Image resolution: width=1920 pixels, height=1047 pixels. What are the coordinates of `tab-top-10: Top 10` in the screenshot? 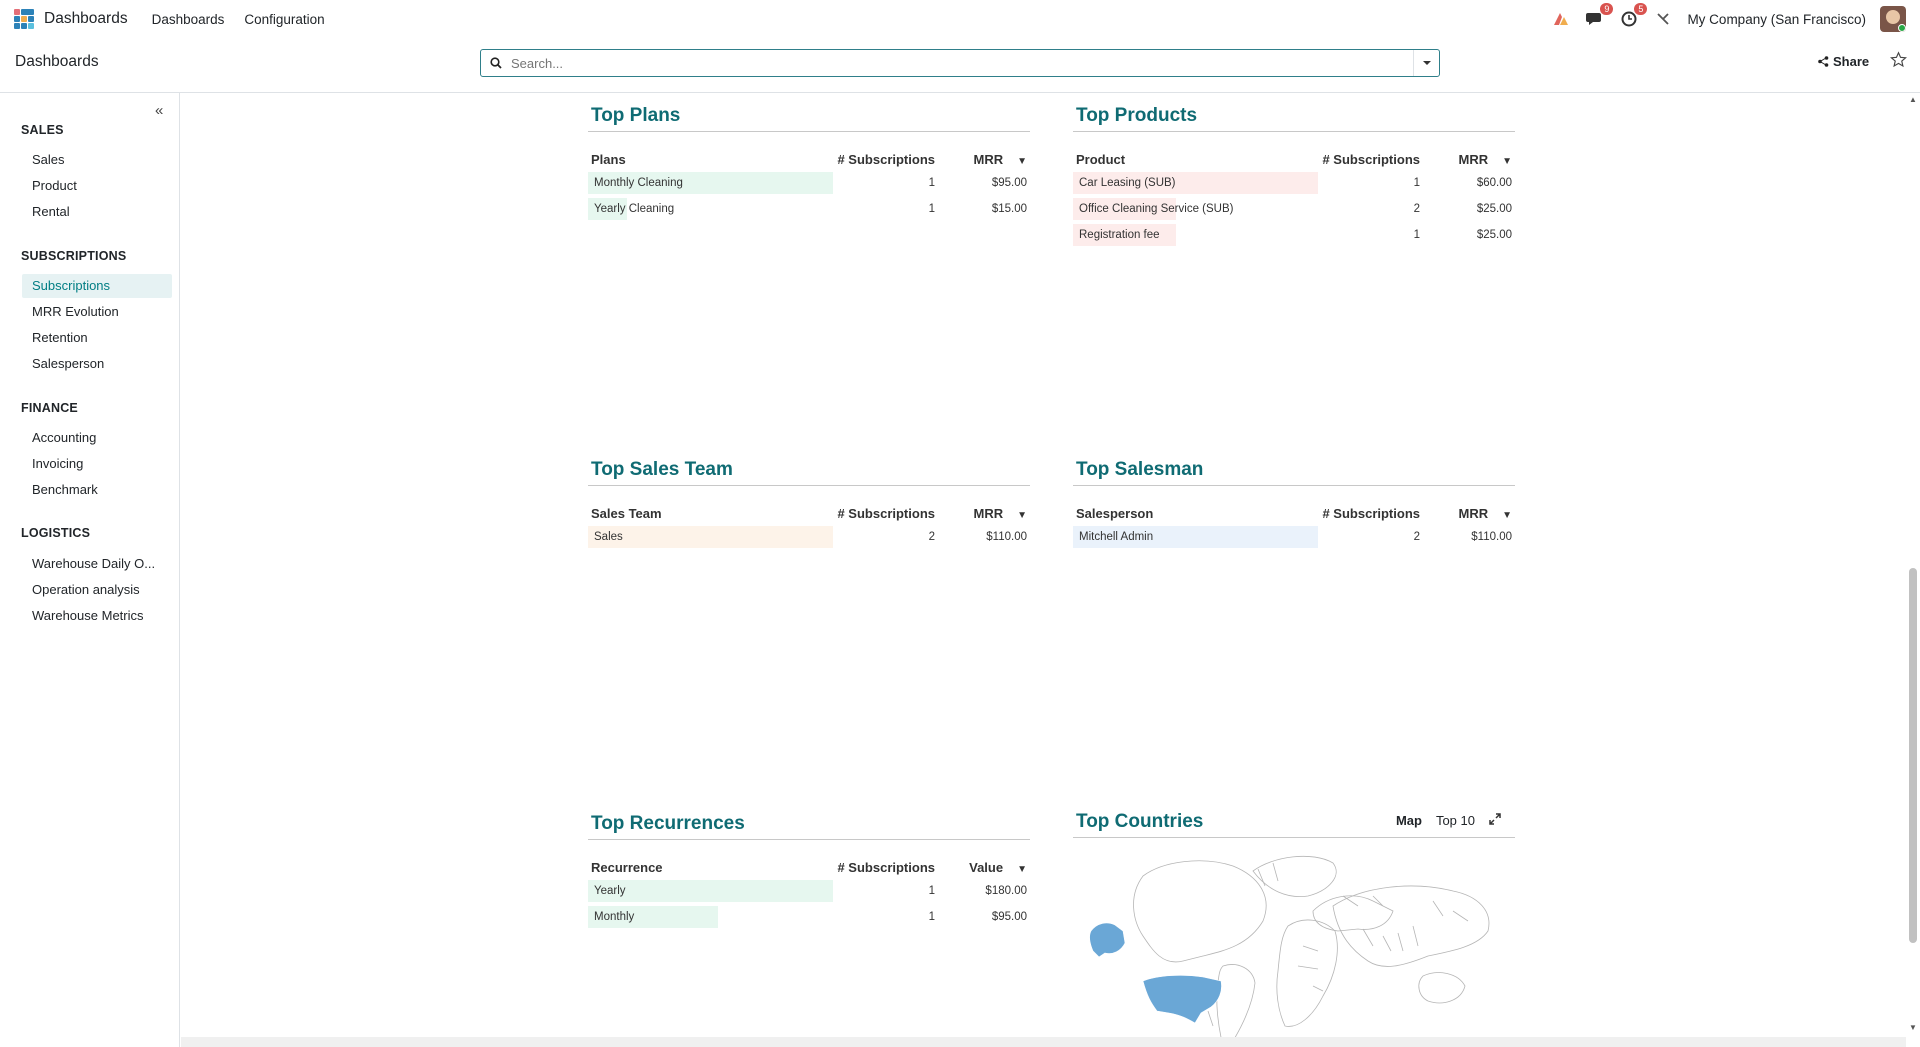 It's located at (1455, 820).